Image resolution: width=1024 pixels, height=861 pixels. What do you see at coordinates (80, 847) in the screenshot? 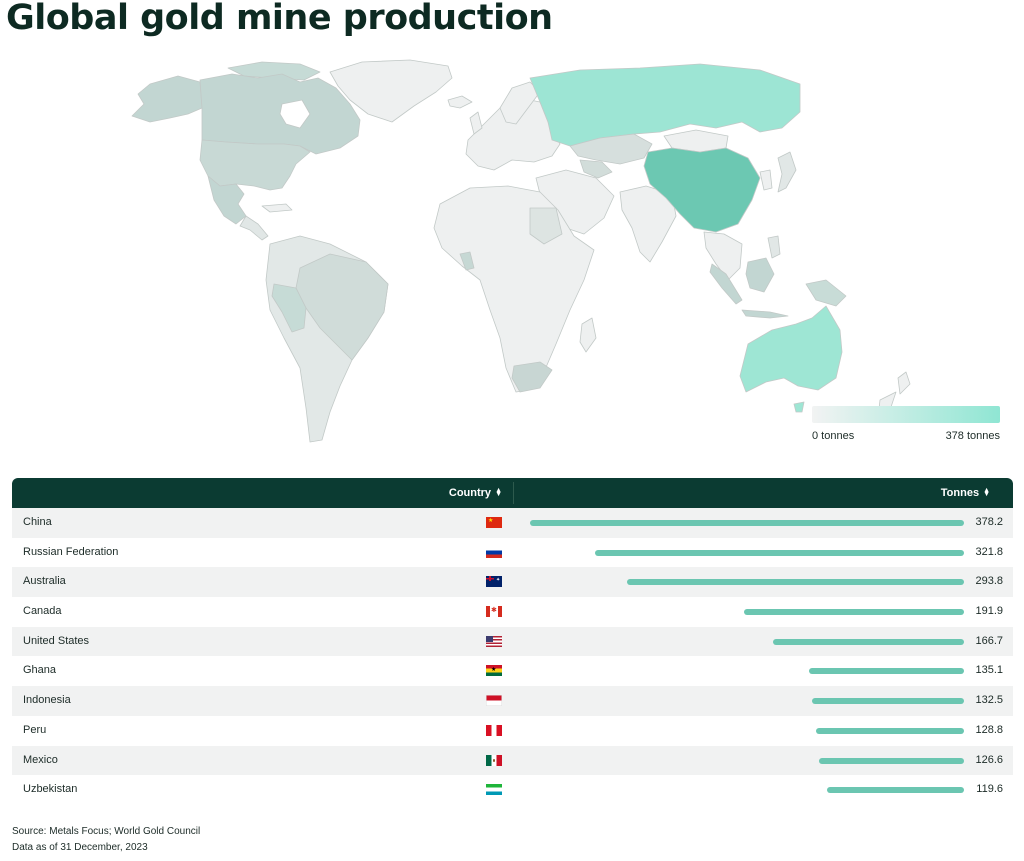
I see `data-date-text: Data as of 31 December, 2023` at bounding box center [80, 847].